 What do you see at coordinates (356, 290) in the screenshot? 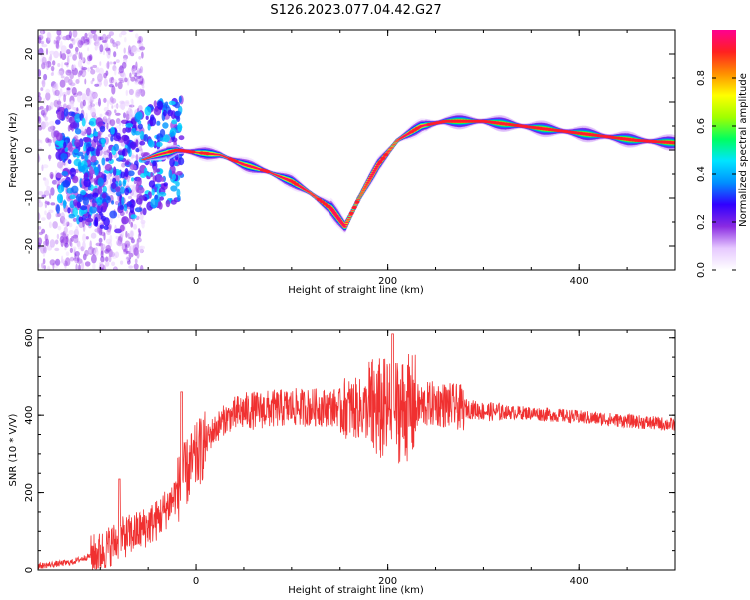
I see `spectrogram-x-label: Height of straight line (km)` at bounding box center [356, 290].